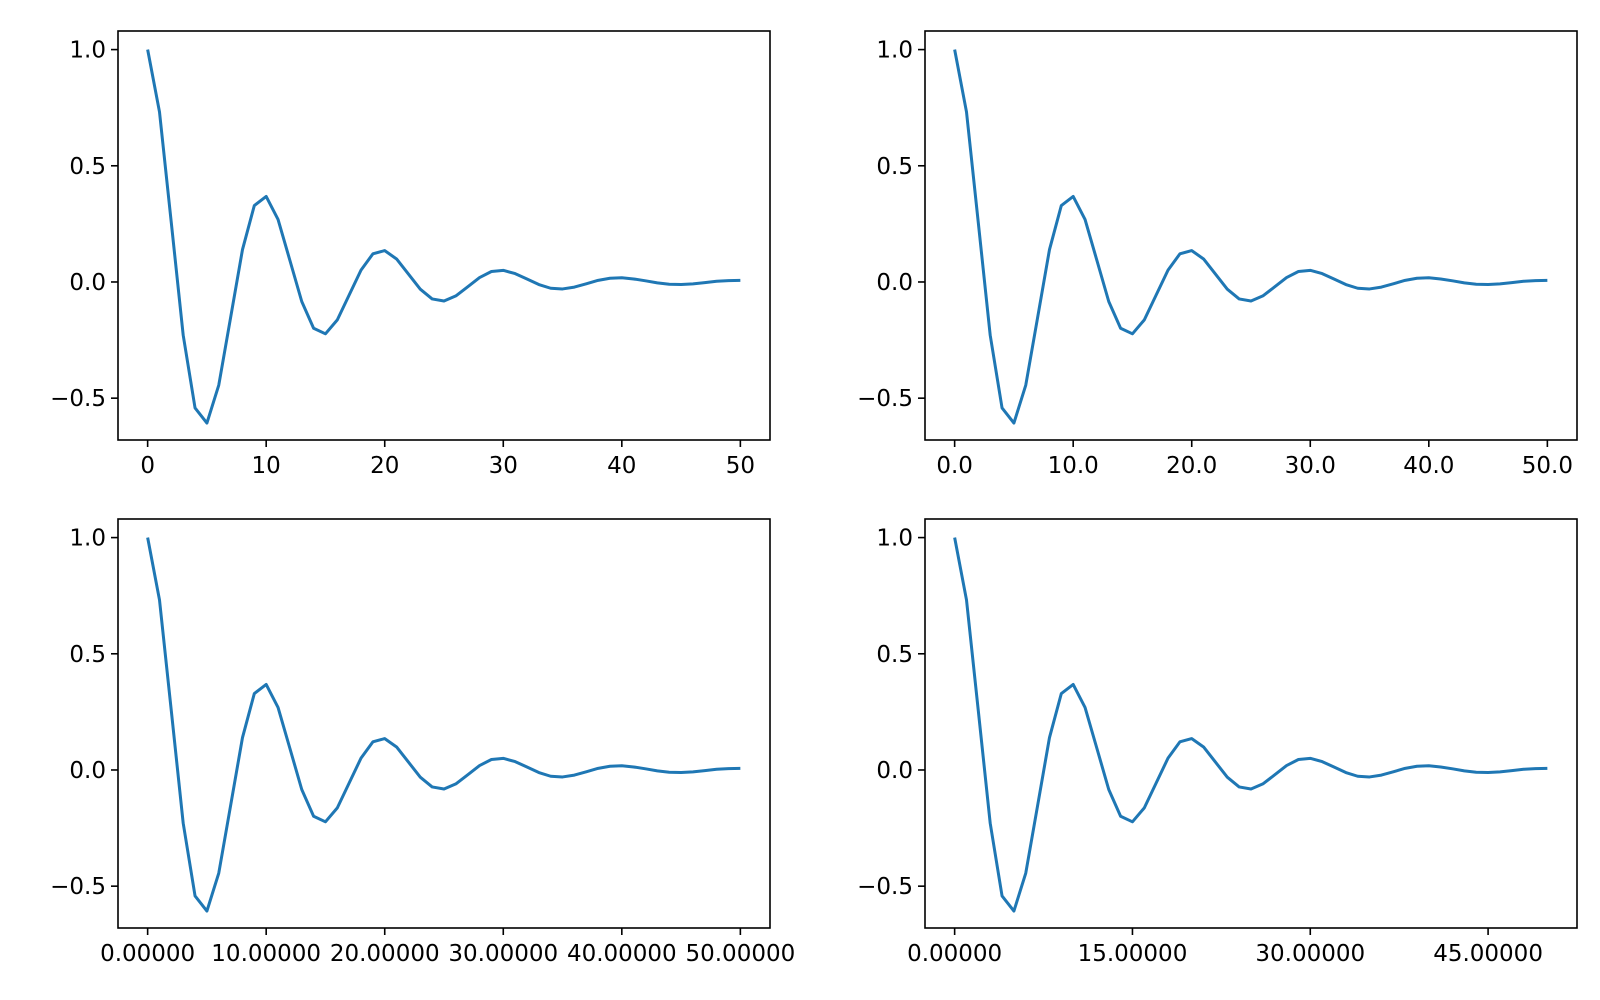  I want to click on x-tick-label: 0.0, so click(954, 466).